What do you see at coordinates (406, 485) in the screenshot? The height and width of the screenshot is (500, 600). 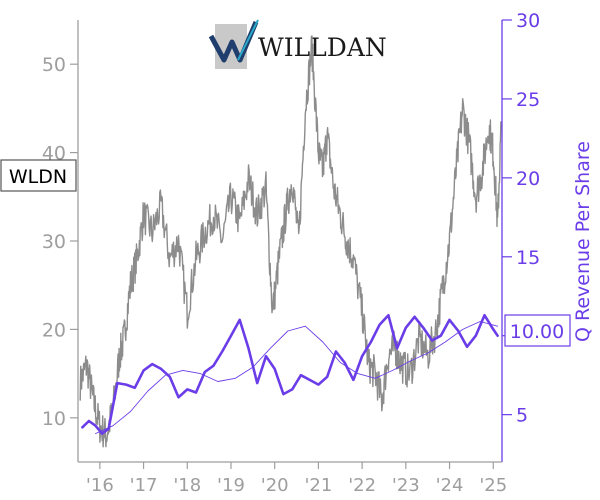 I see `x-tick-label: '23` at bounding box center [406, 485].